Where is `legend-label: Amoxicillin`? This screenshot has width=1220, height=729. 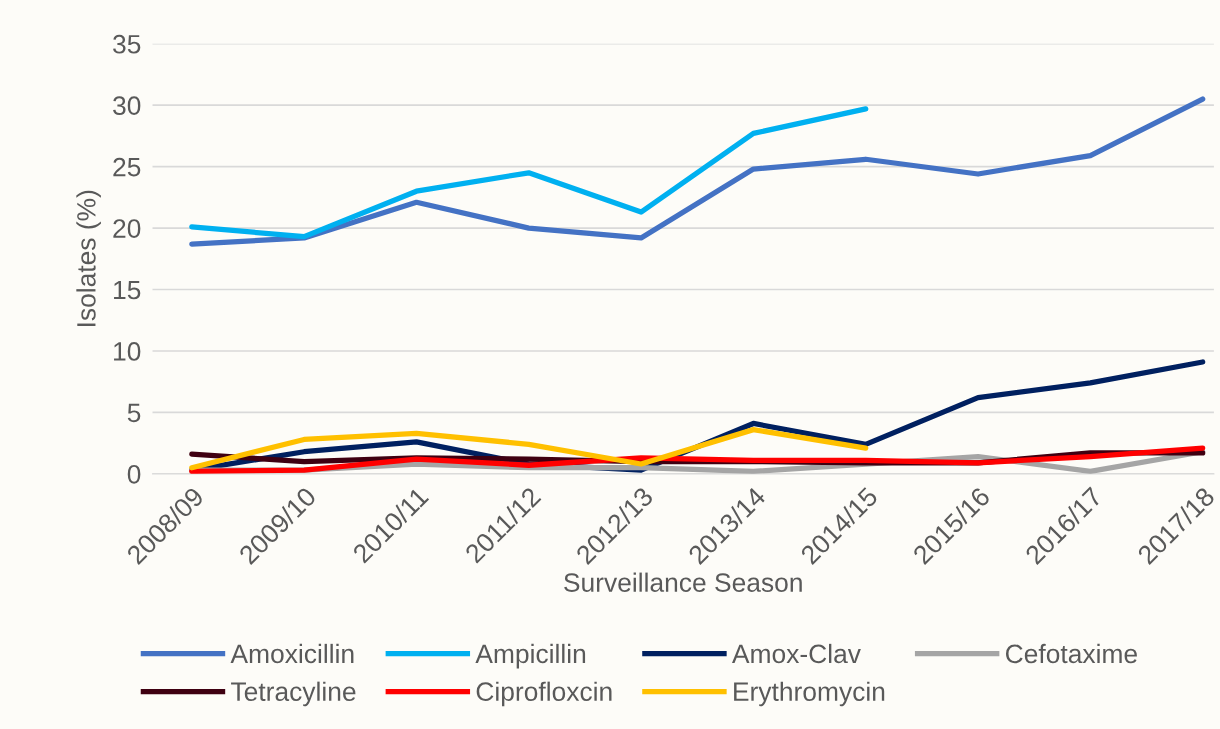 legend-label: Amoxicillin is located at coordinates (292, 653).